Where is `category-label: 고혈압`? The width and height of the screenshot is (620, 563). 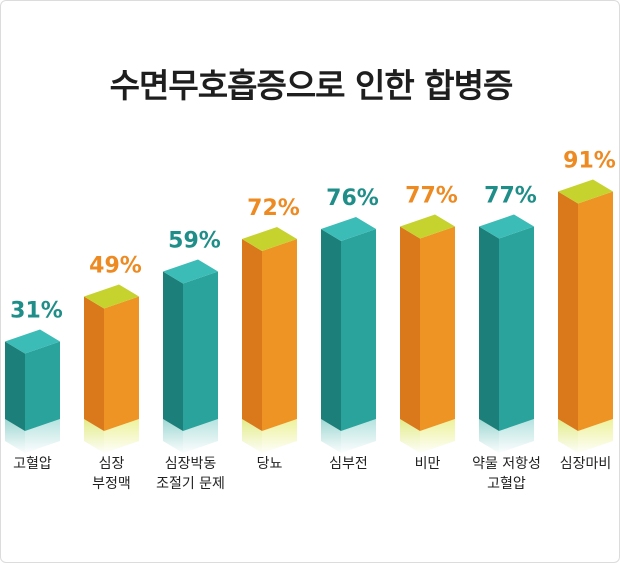
category-label: 고혈압 is located at coordinates (32, 464).